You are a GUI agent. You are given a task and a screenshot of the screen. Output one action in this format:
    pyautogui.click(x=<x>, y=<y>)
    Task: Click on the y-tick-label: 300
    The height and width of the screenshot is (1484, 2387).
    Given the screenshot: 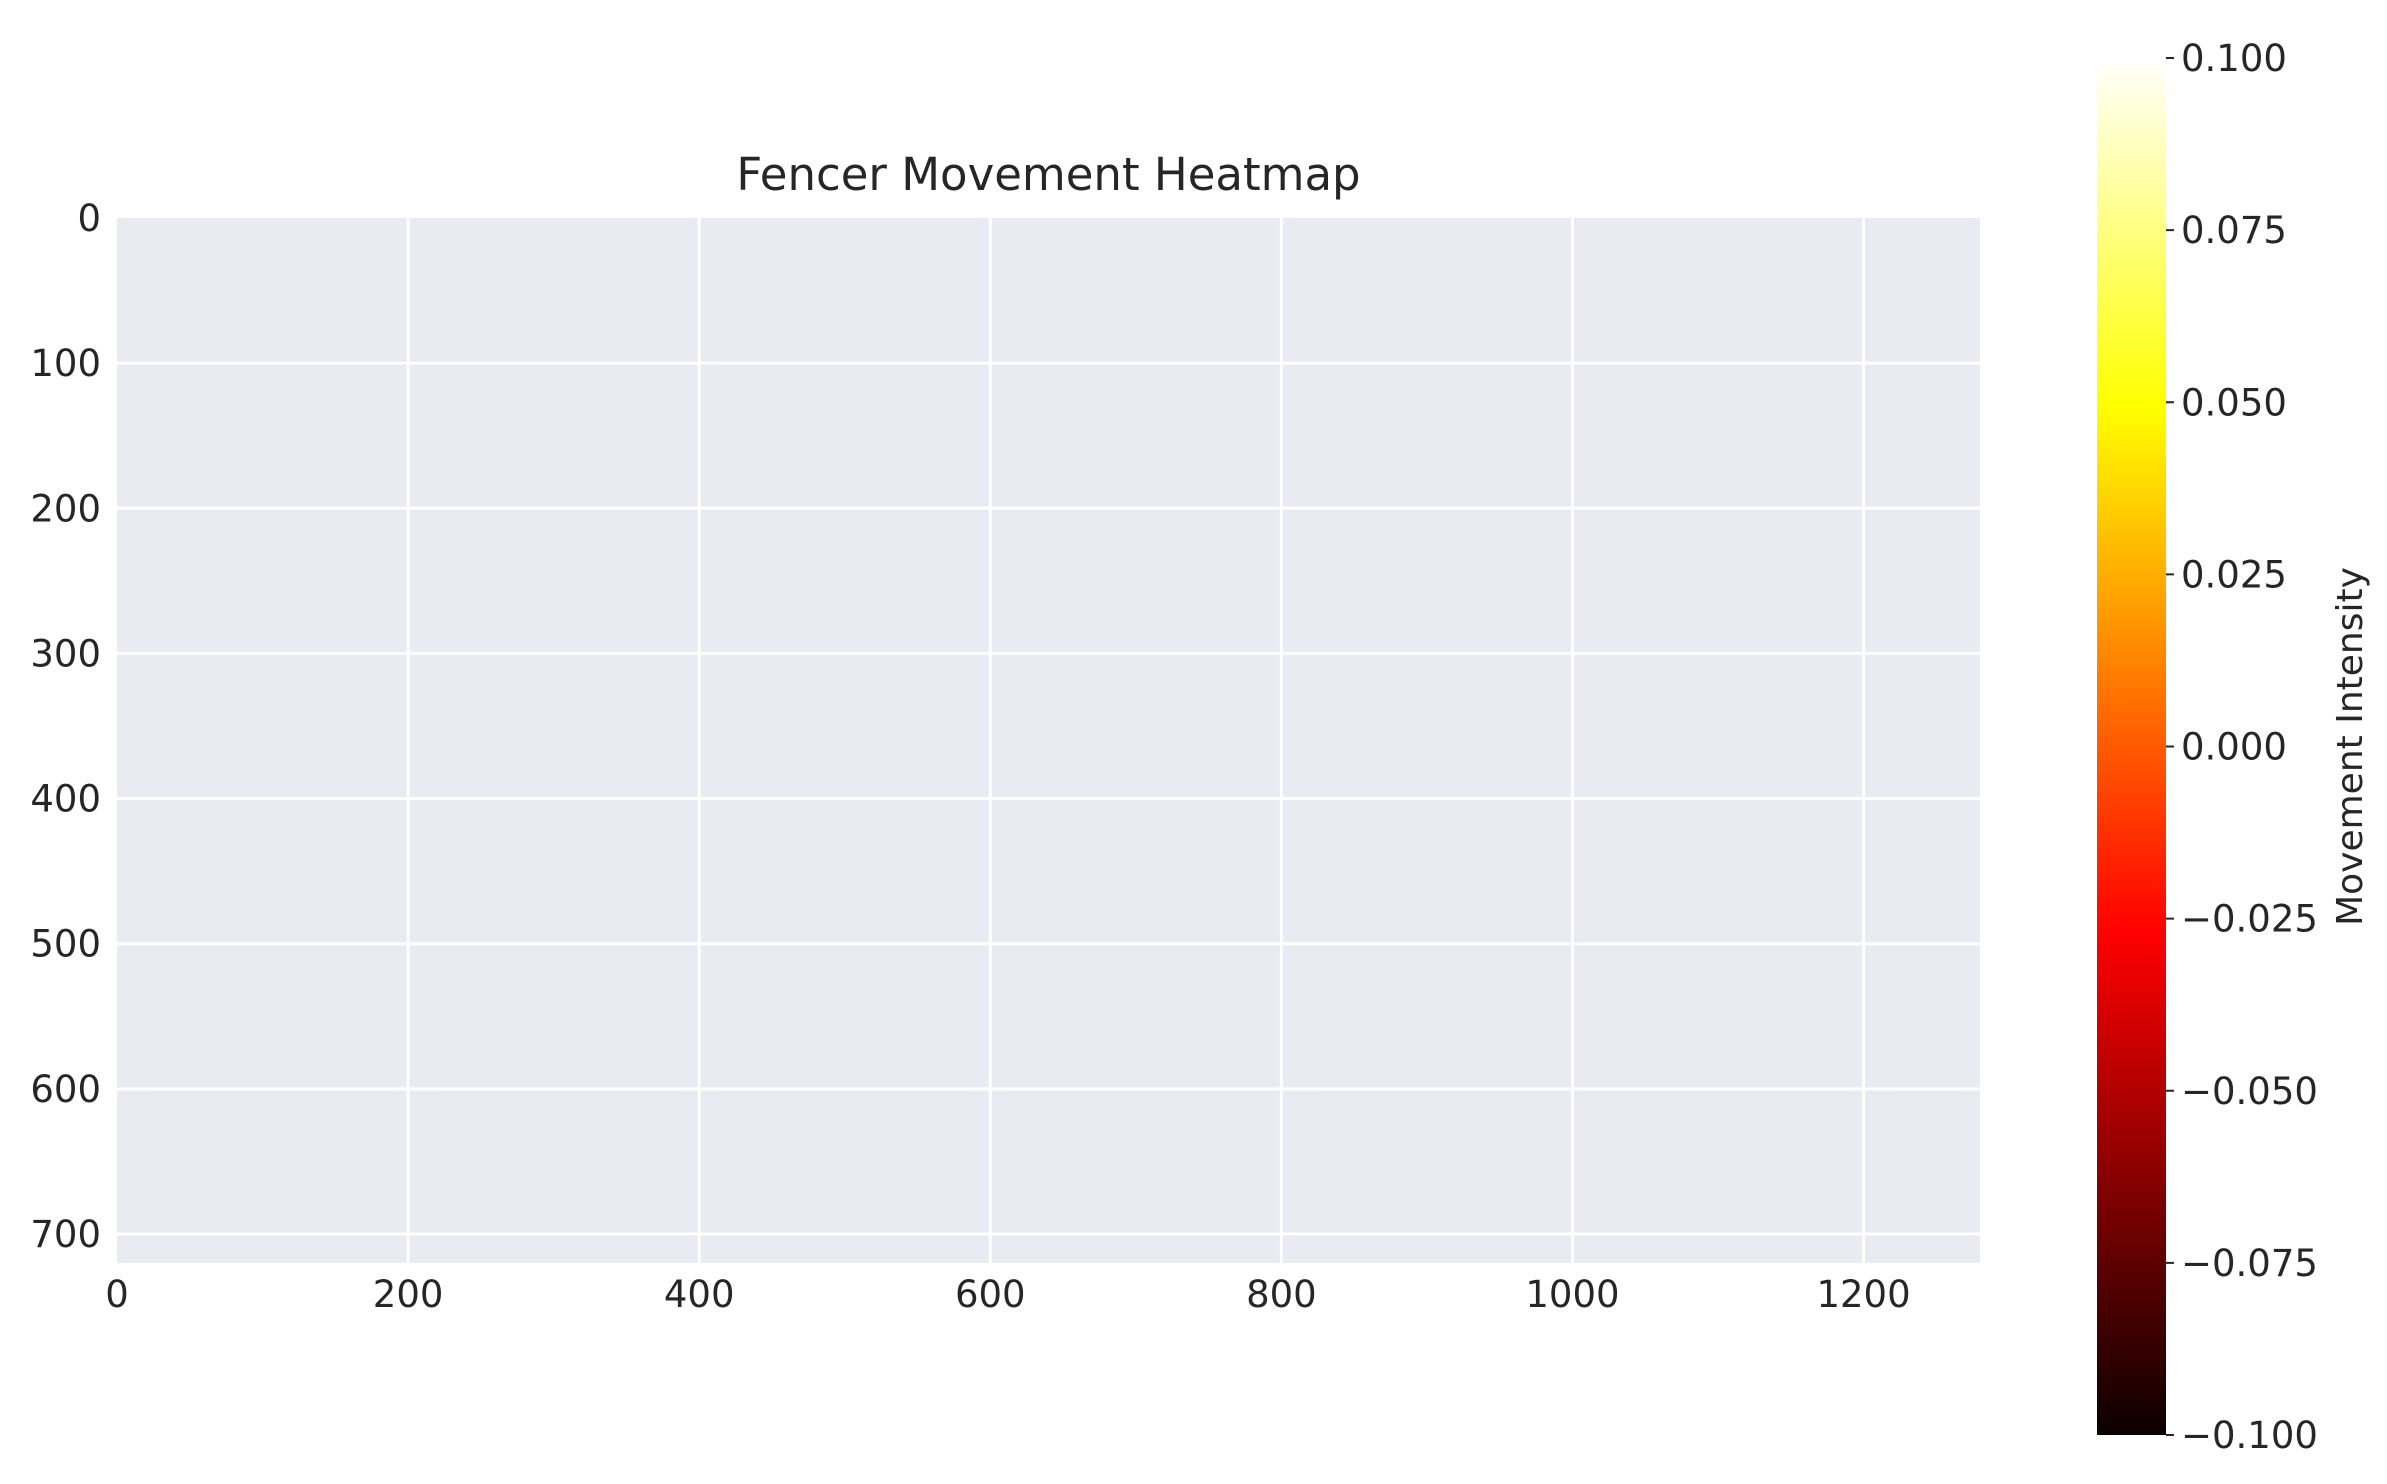 What is the action you would take?
    pyautogui.click(x=65, y=653)
    